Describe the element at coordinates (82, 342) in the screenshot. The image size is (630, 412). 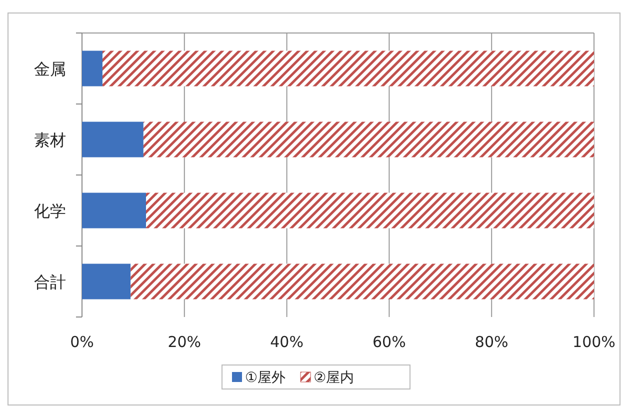
I see `x-tick-label: 0%` at that location.